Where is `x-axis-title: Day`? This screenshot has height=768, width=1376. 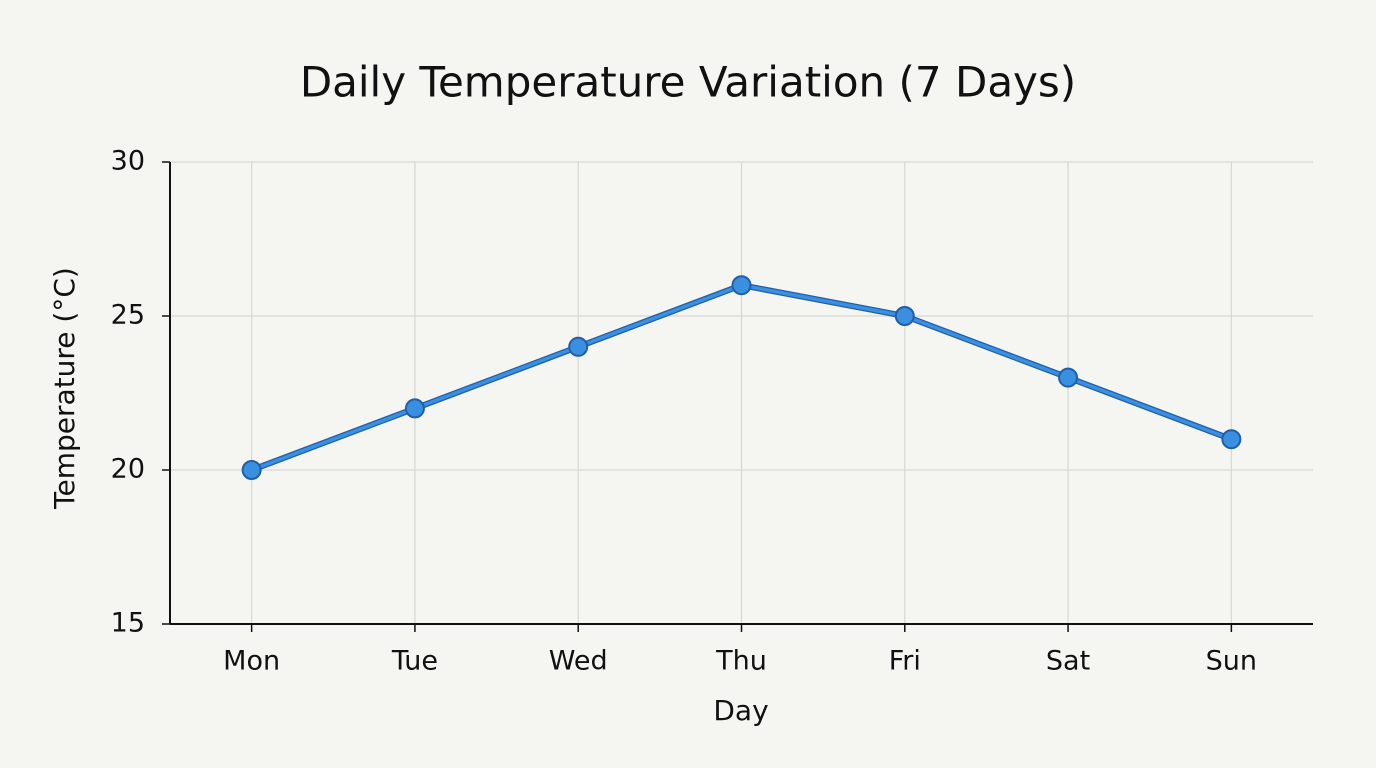 x-axis-title: Day is located at coordinates (740, 710).